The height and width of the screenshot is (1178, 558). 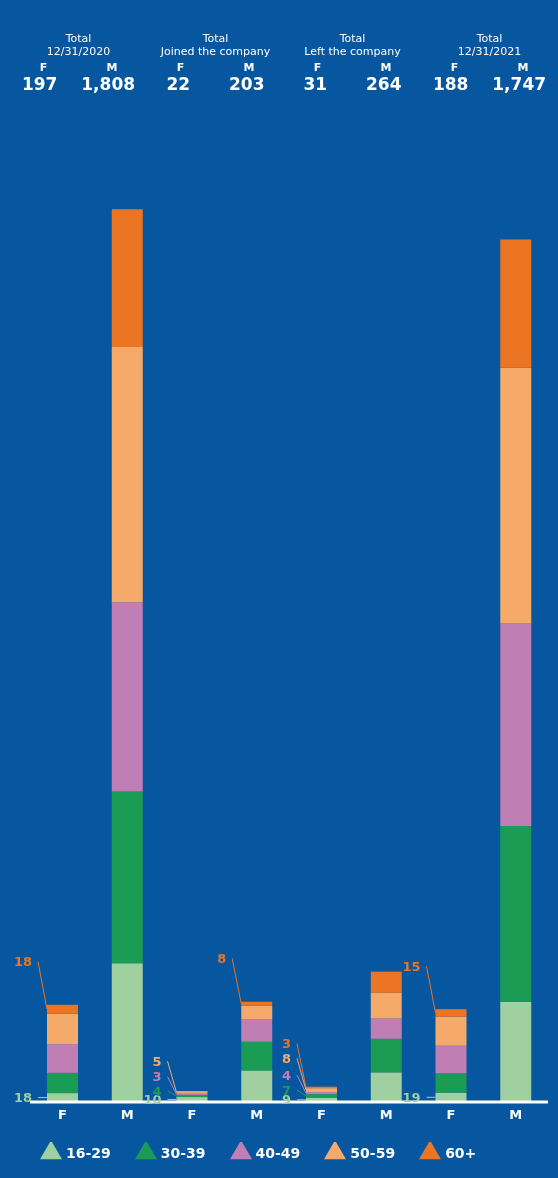 What do you see at coordinates (178, 84) in the screenshot?
I see `text: 22` at bounding box center [178, 84].